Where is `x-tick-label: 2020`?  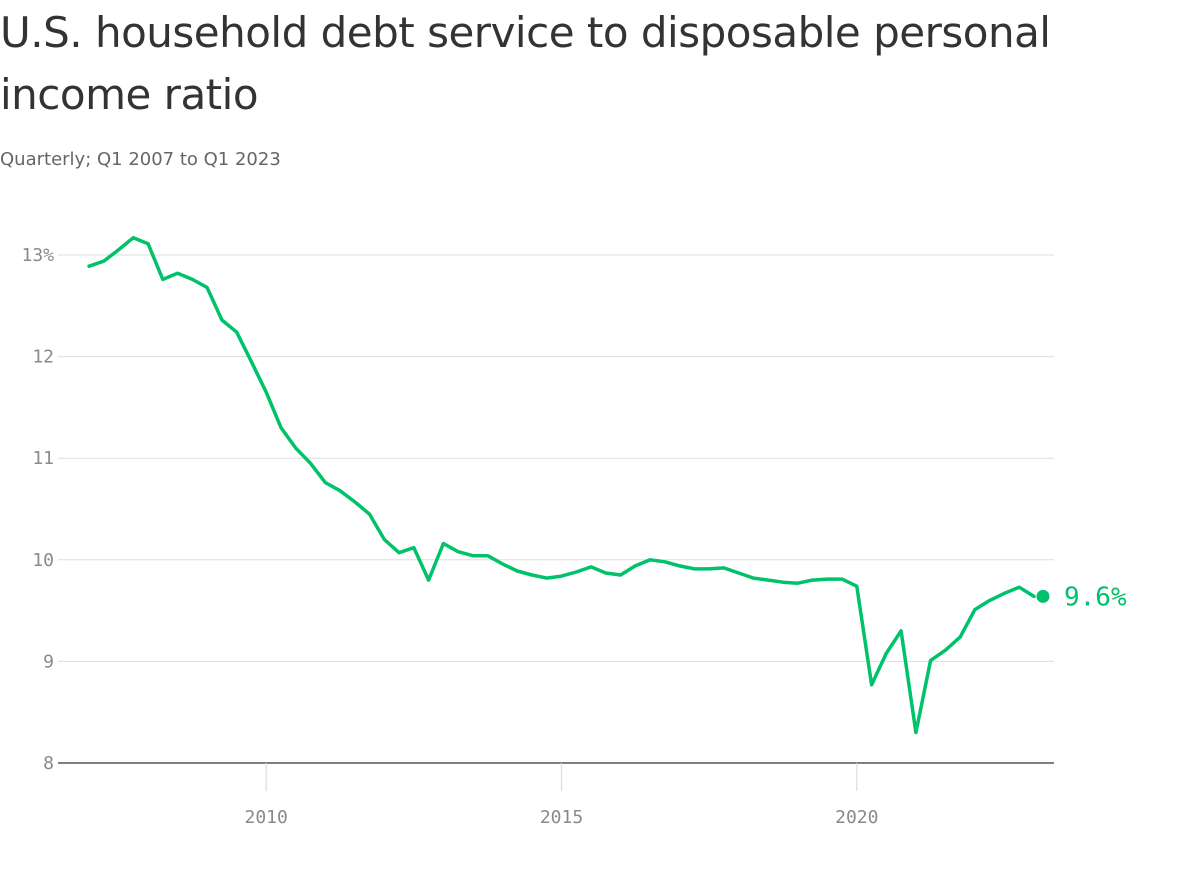 x-tick-label: 2020 is located at coordinates (856, 817).